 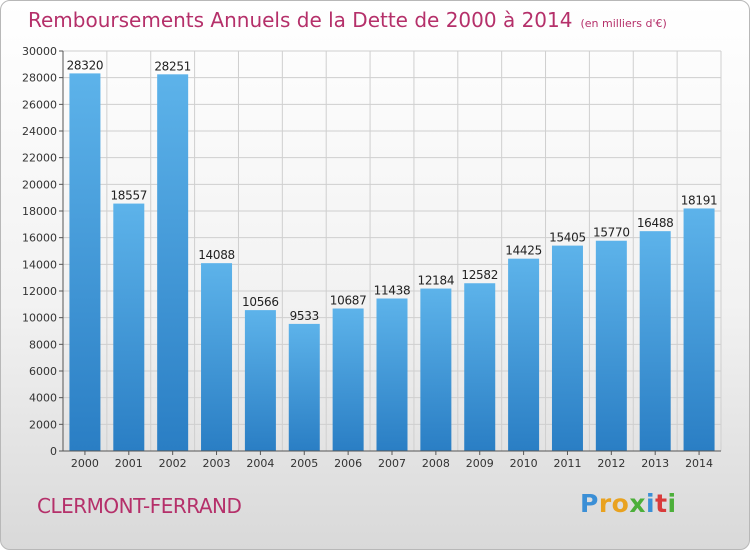 I want to click on x-tick-label: 2014, so click(x=699, y=463).